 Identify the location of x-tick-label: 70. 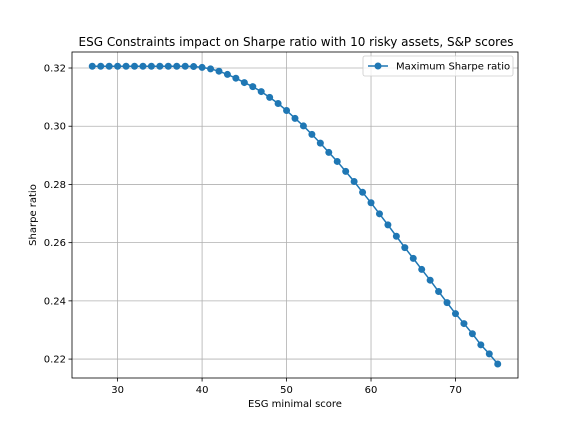
(455, 390).